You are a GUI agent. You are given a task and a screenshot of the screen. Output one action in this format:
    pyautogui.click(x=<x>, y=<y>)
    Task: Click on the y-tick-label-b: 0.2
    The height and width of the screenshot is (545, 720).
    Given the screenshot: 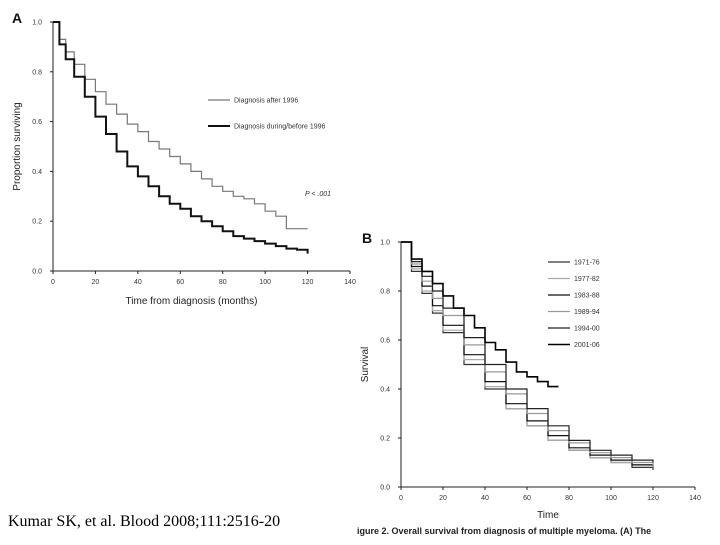 What is the action you would take?
    pyautogui.click(x=385, y=439)
    